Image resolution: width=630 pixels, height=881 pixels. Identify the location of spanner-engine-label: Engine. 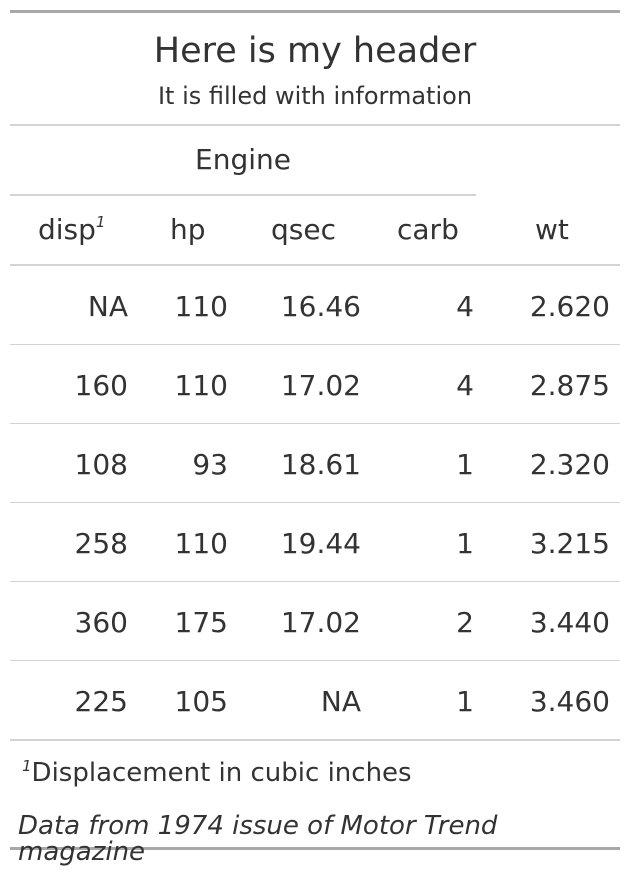
(243, 159).